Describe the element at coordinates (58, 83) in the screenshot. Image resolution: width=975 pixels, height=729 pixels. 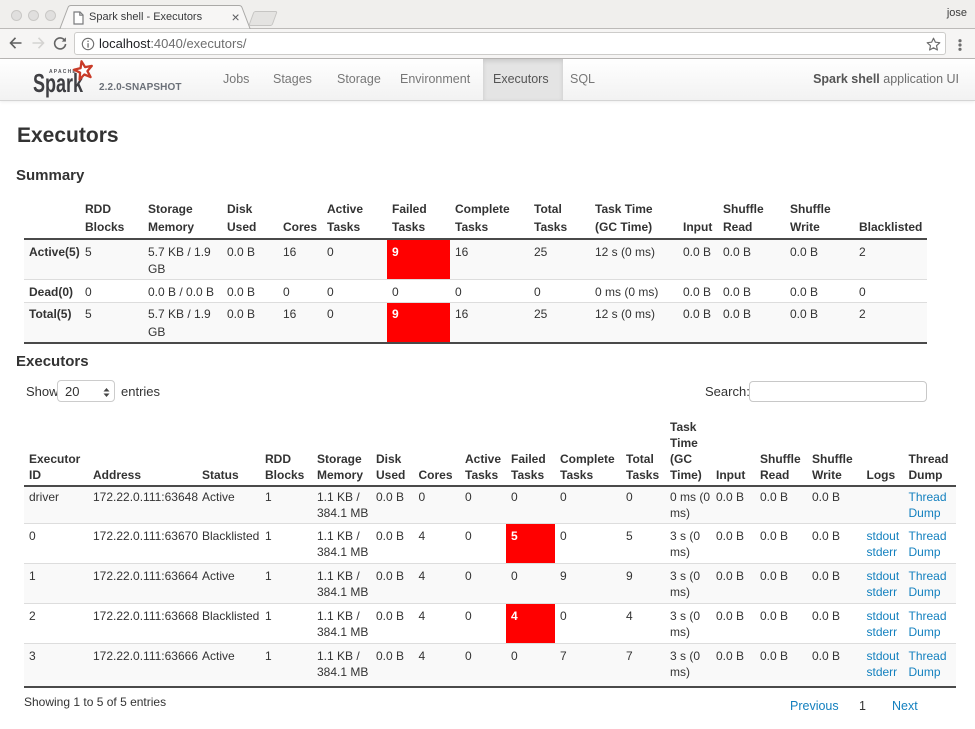
I see `svg-text: Spark` at that location.